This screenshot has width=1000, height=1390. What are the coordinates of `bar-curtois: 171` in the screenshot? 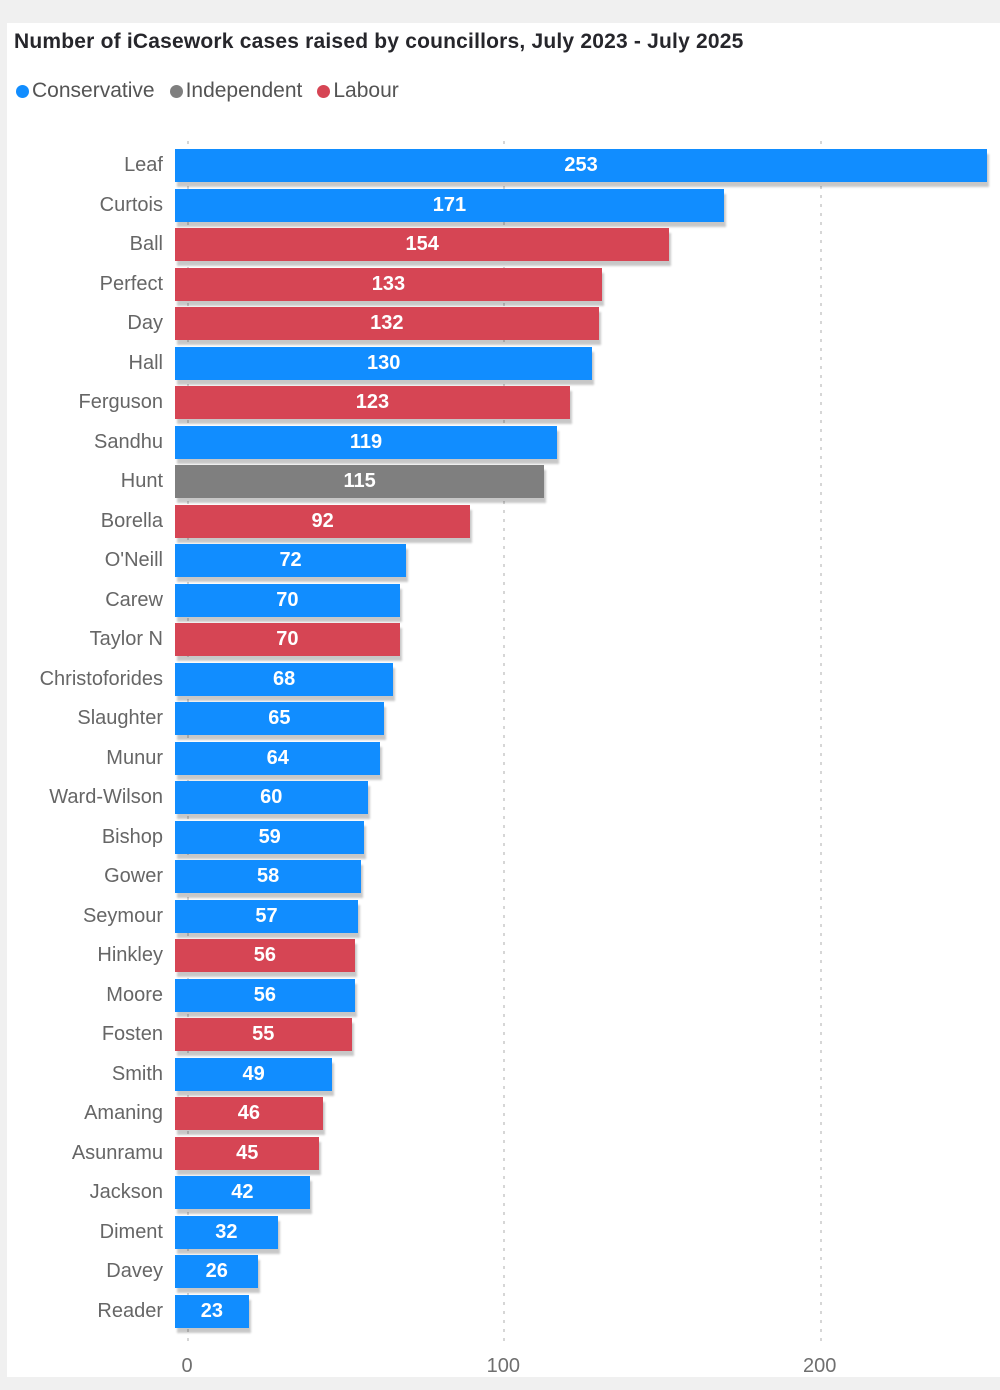 It's located at (449, 205).